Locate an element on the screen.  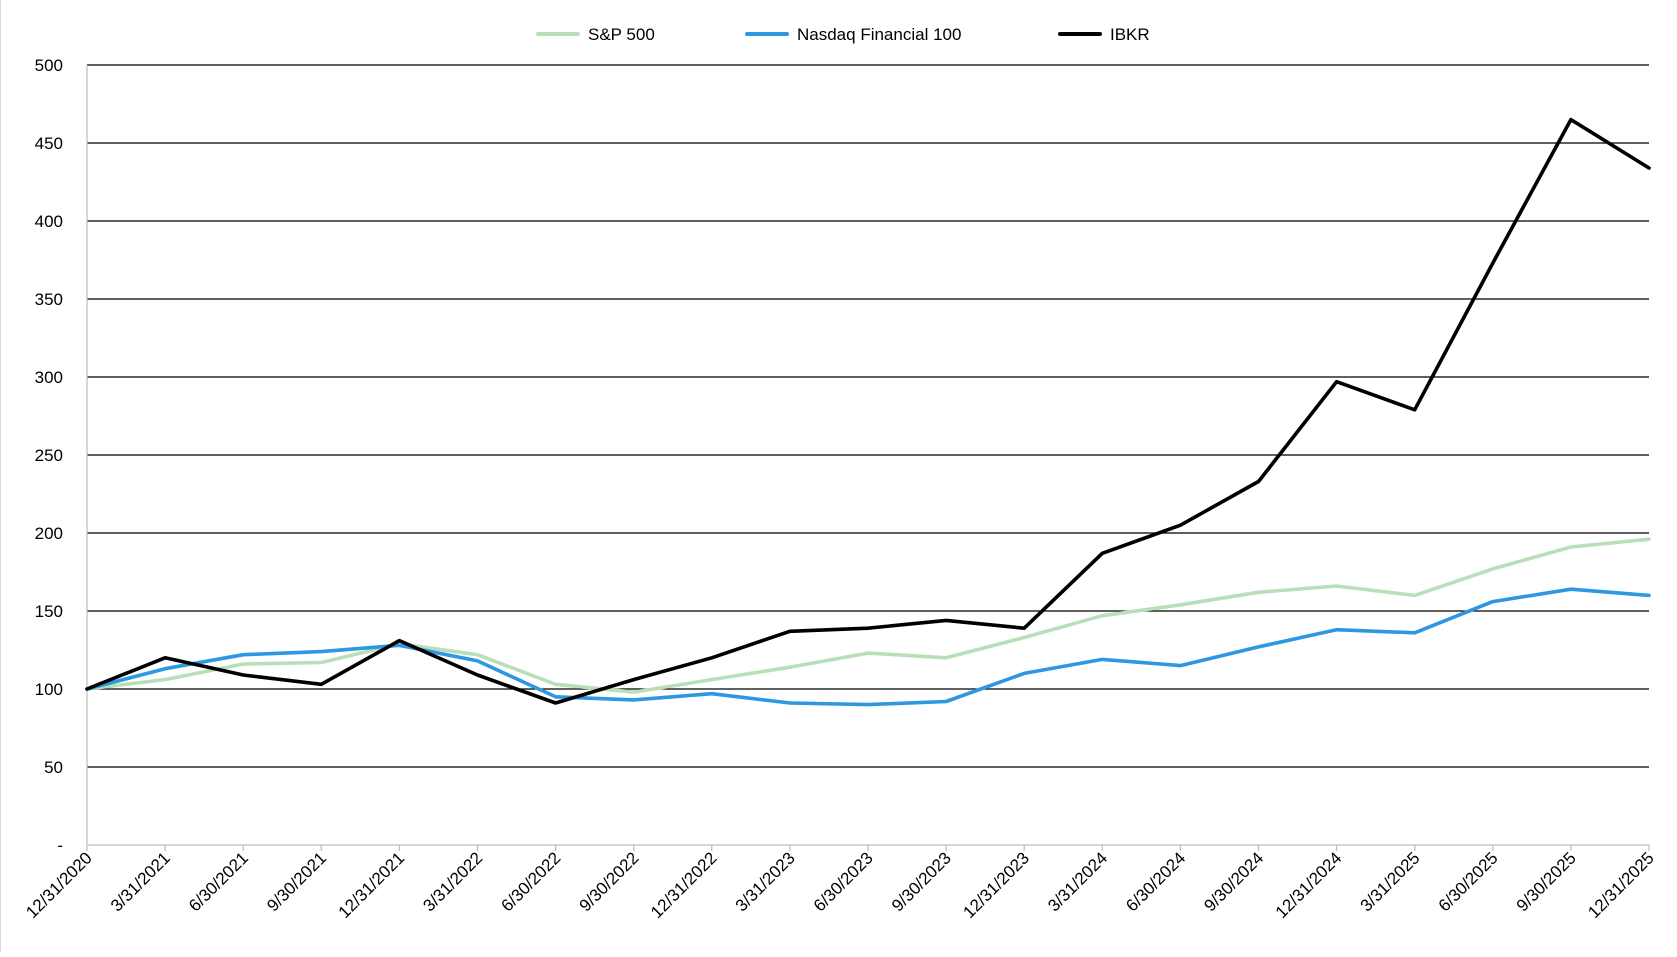
y-tick-label: 450 is located at coordinates (49, 143).